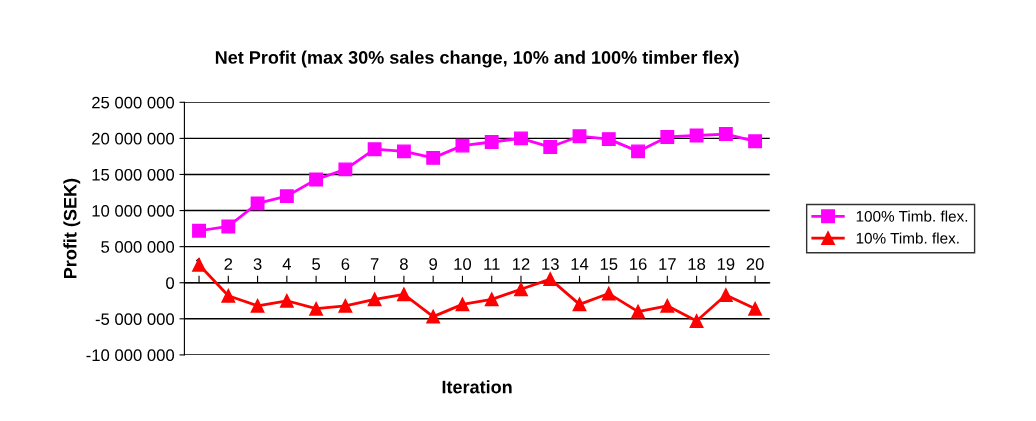 This screenshot has width=1036, height=421. Describe the element at coordinates (580, 264) in the screenshot. I see `x-tick-label: 14` at that location.